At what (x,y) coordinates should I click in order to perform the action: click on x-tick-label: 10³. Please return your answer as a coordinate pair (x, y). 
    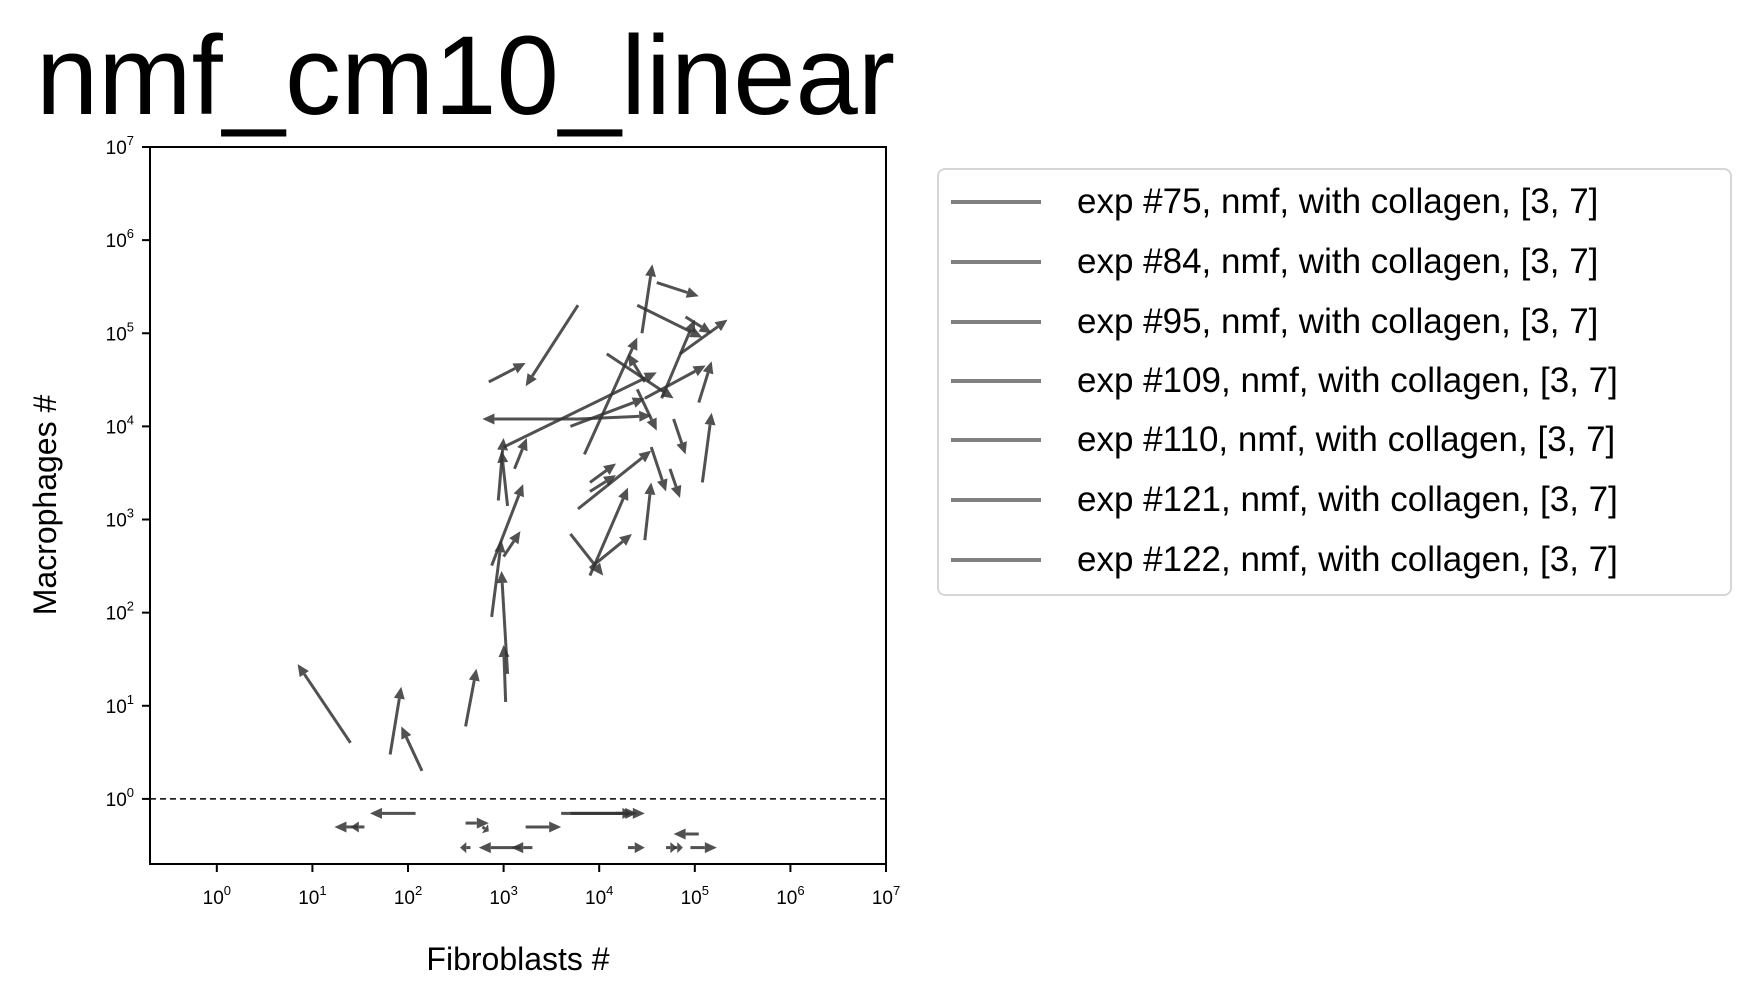
    Looking at the image, I should click on (503, 896).